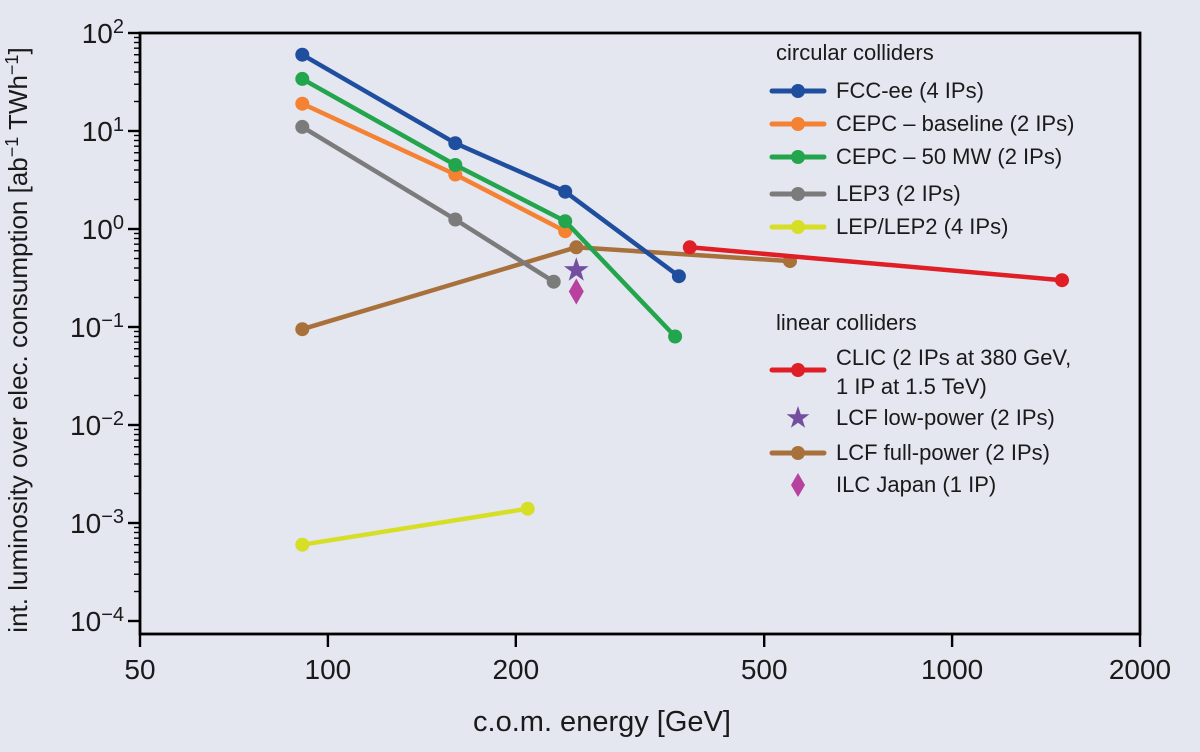 Image resolution: width=1200 pixels, height=752 pixels. I want to click on x-tick-label: 200, so click(515, 669).